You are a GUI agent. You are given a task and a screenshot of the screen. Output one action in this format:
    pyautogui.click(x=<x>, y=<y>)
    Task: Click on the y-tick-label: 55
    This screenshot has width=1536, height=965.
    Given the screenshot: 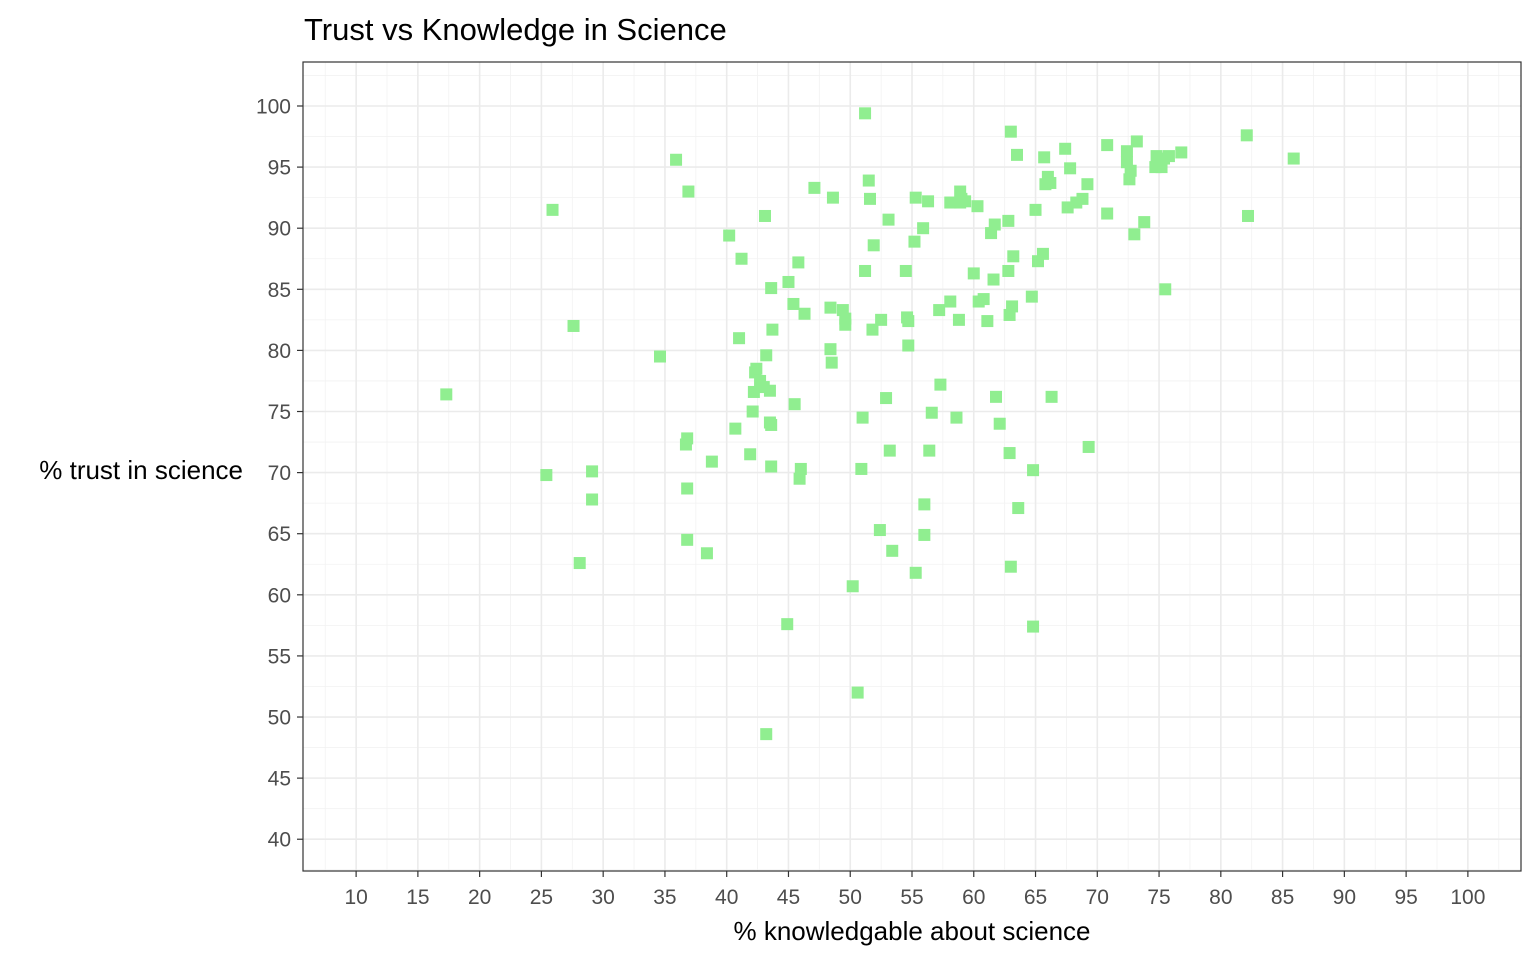 What is the action you would take?
    pyautogui.click(x=279, y=656)
    